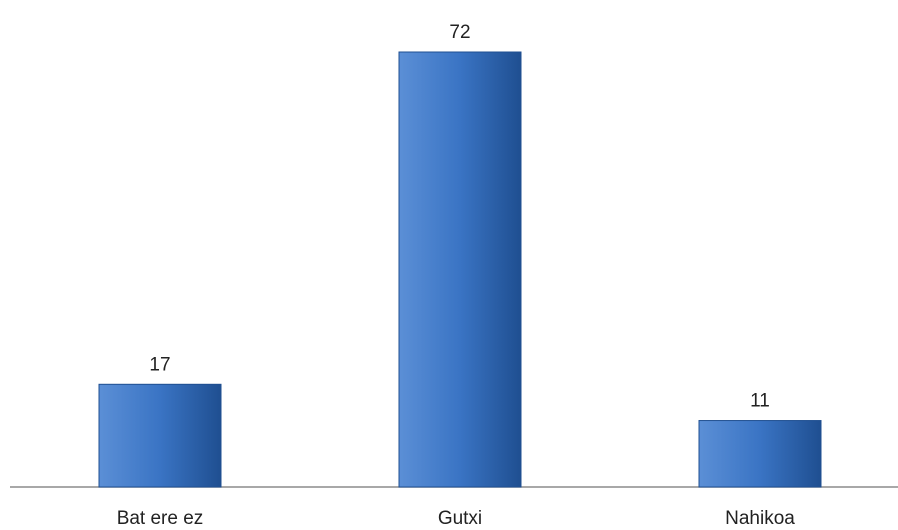 This screenshot has height=530, width=898. What do you see at coordinates (159, 364) in the screenshot?
I see `data-label: 17` at bounding box center [159, 364].